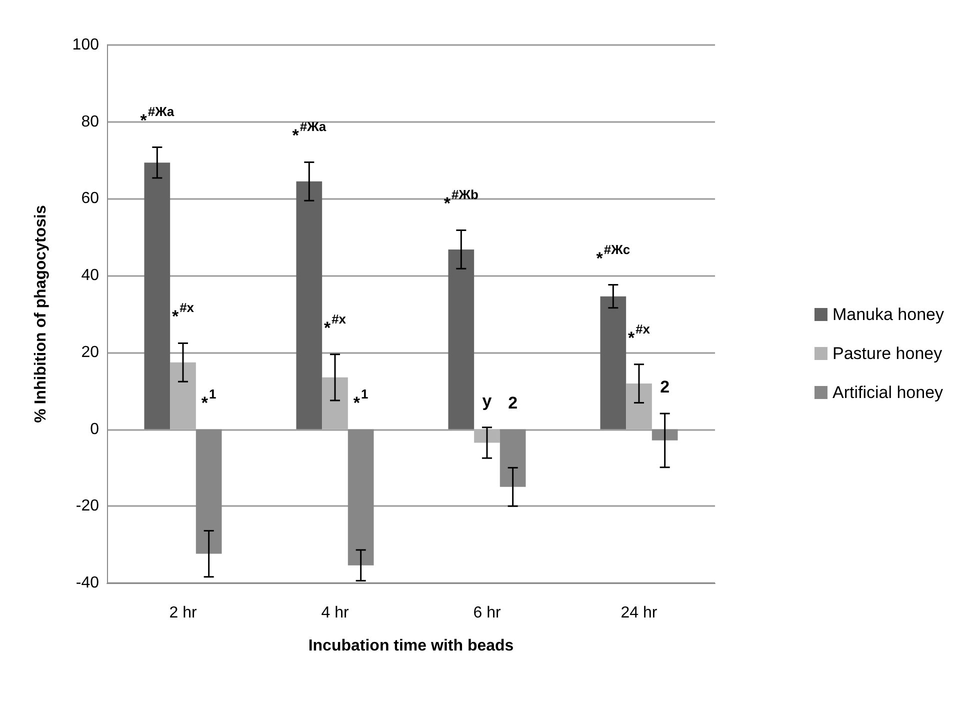  I want to click on y-tick-label: -20, so click(88, 506).